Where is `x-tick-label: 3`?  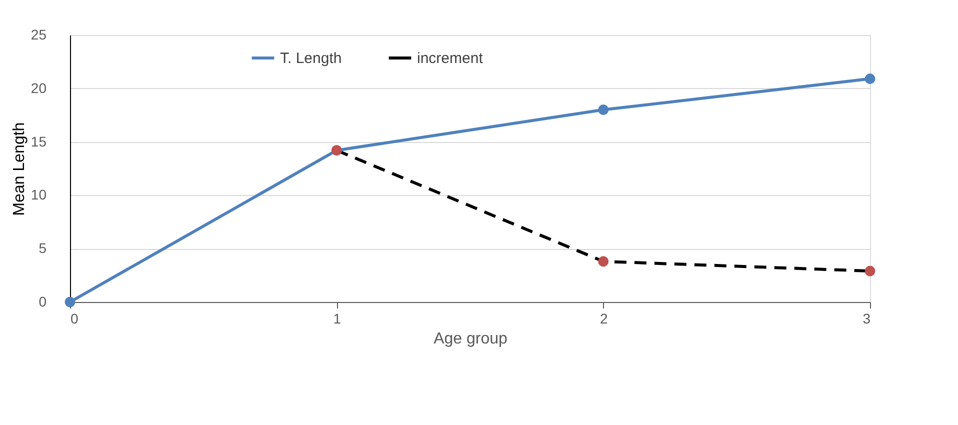 x-tick-label: 3 is located at coordinates (866, 318).